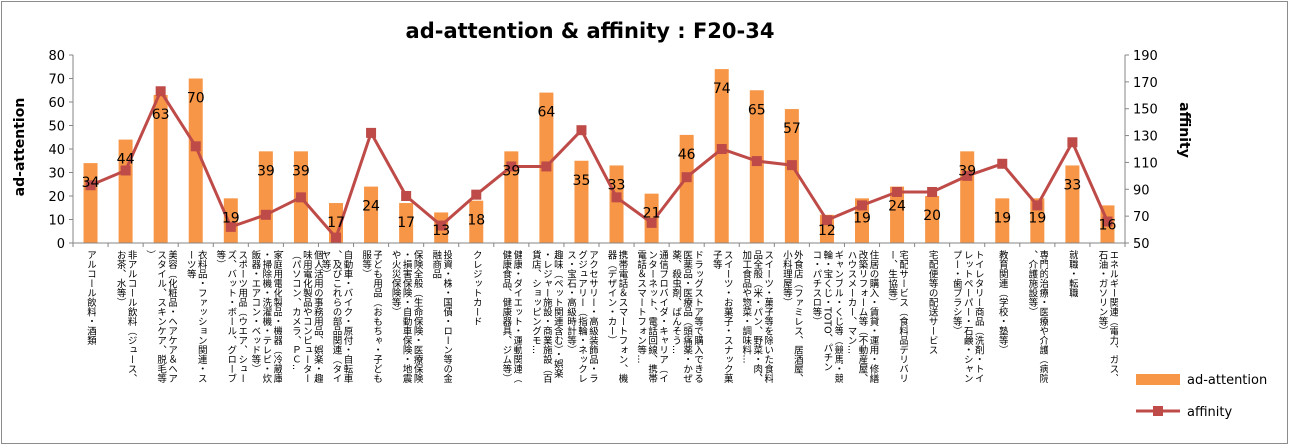 The width and height of the screenshot is (1291, 447). What do you see at coordinates (1145, 163) in the screenshot?
I see `y-right-tick-label: 110` at bounding box center [1145, 163].